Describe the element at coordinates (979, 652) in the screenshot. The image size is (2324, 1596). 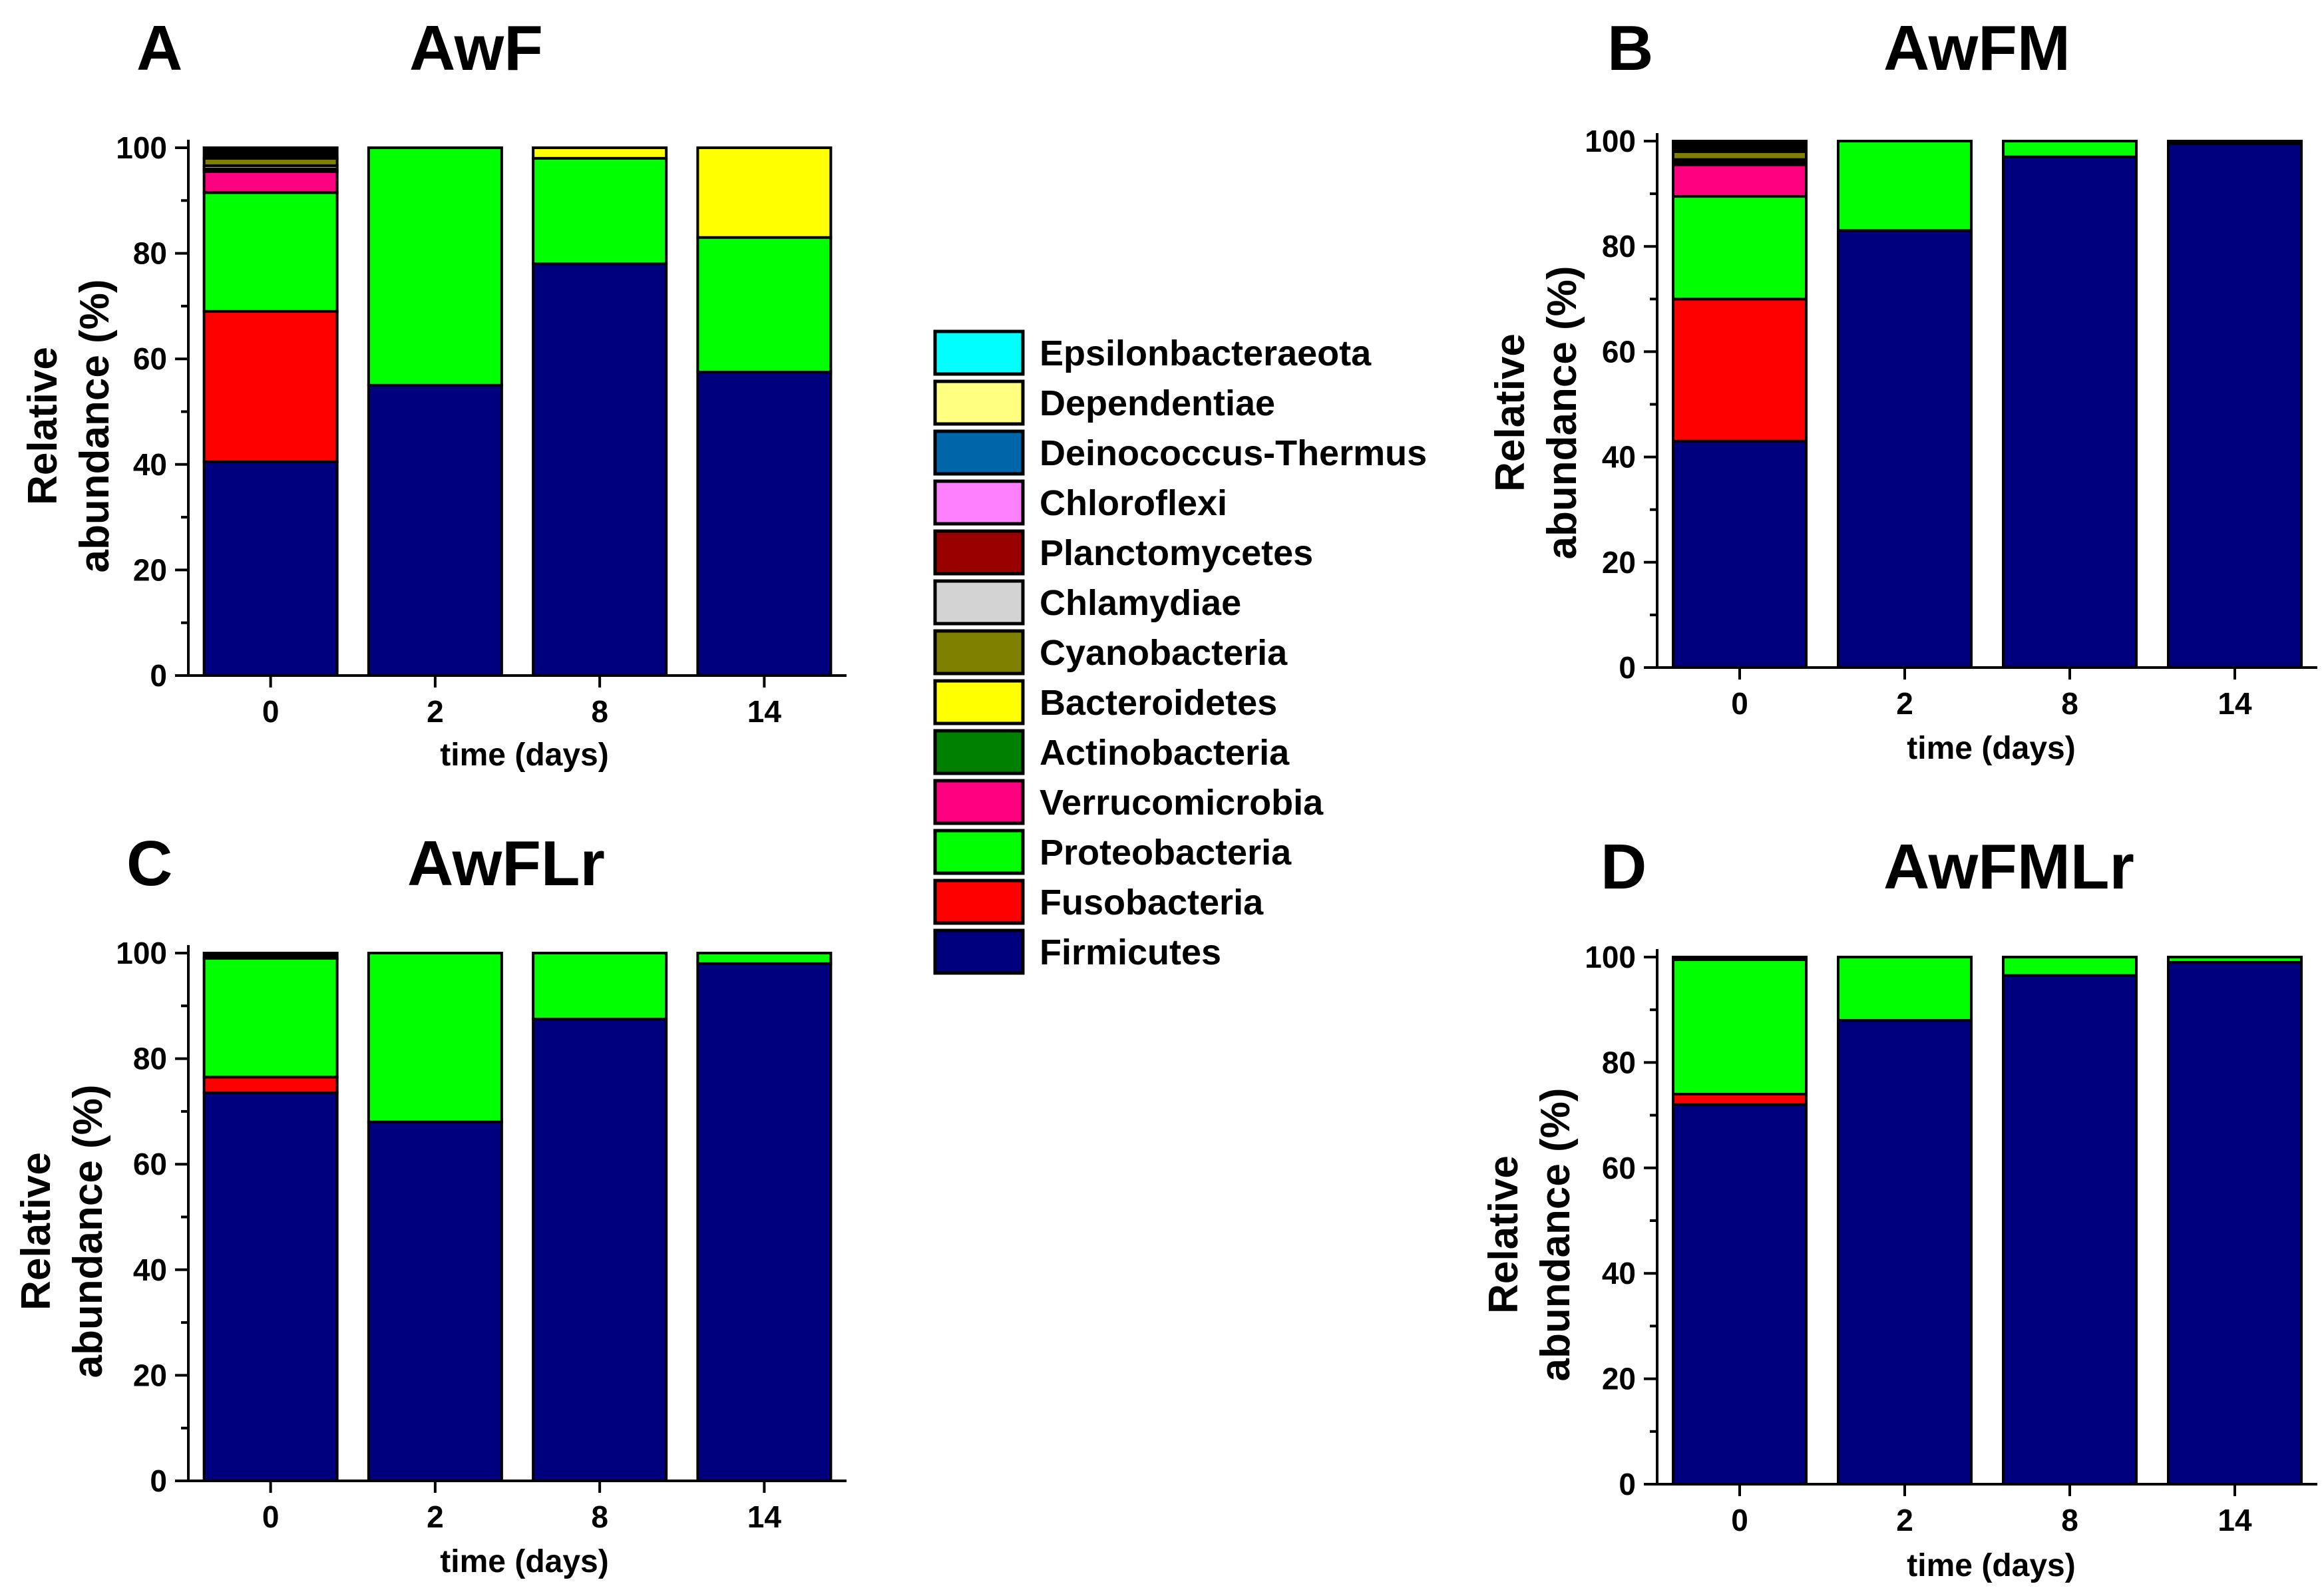
I see `legend-swatch-cyanobacteria` at that location.